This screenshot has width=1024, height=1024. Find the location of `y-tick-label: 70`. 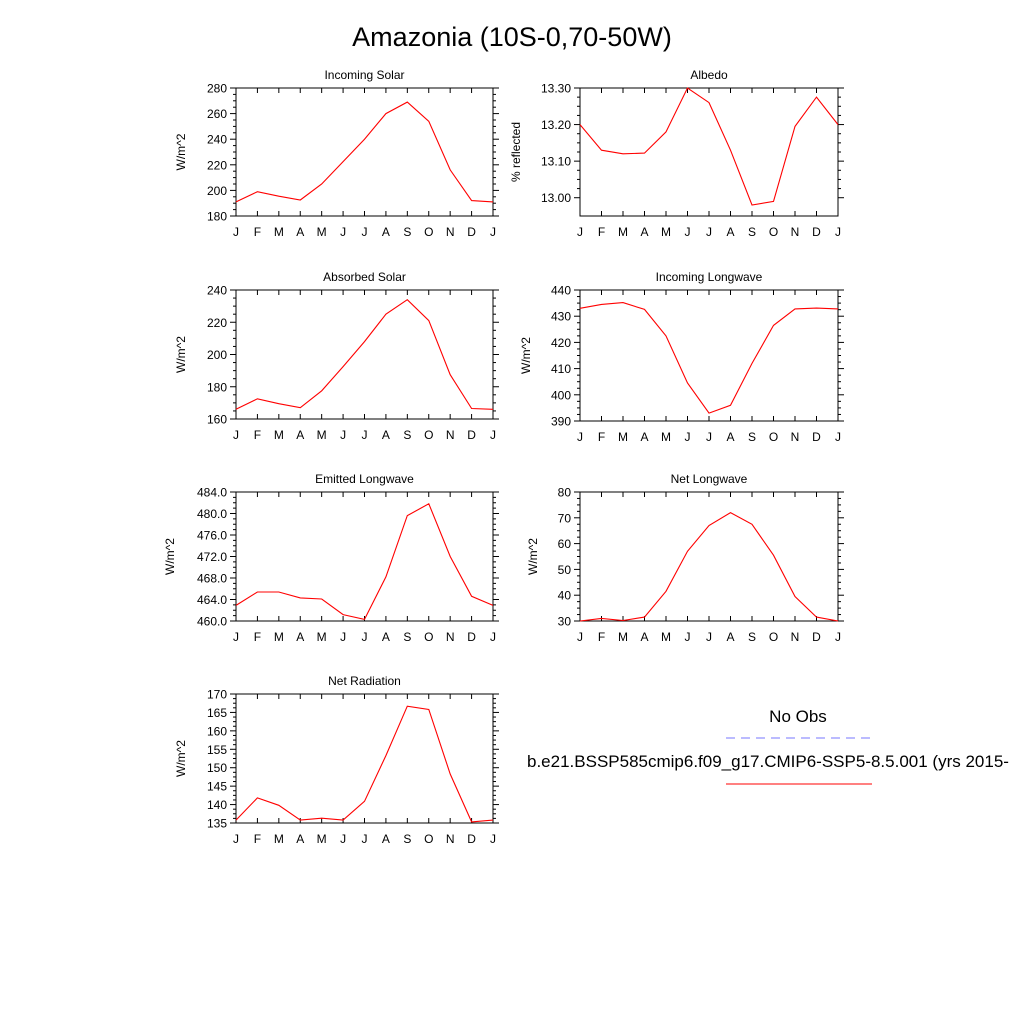

y-tick-label: 70 is located at coordinates (565, 518).